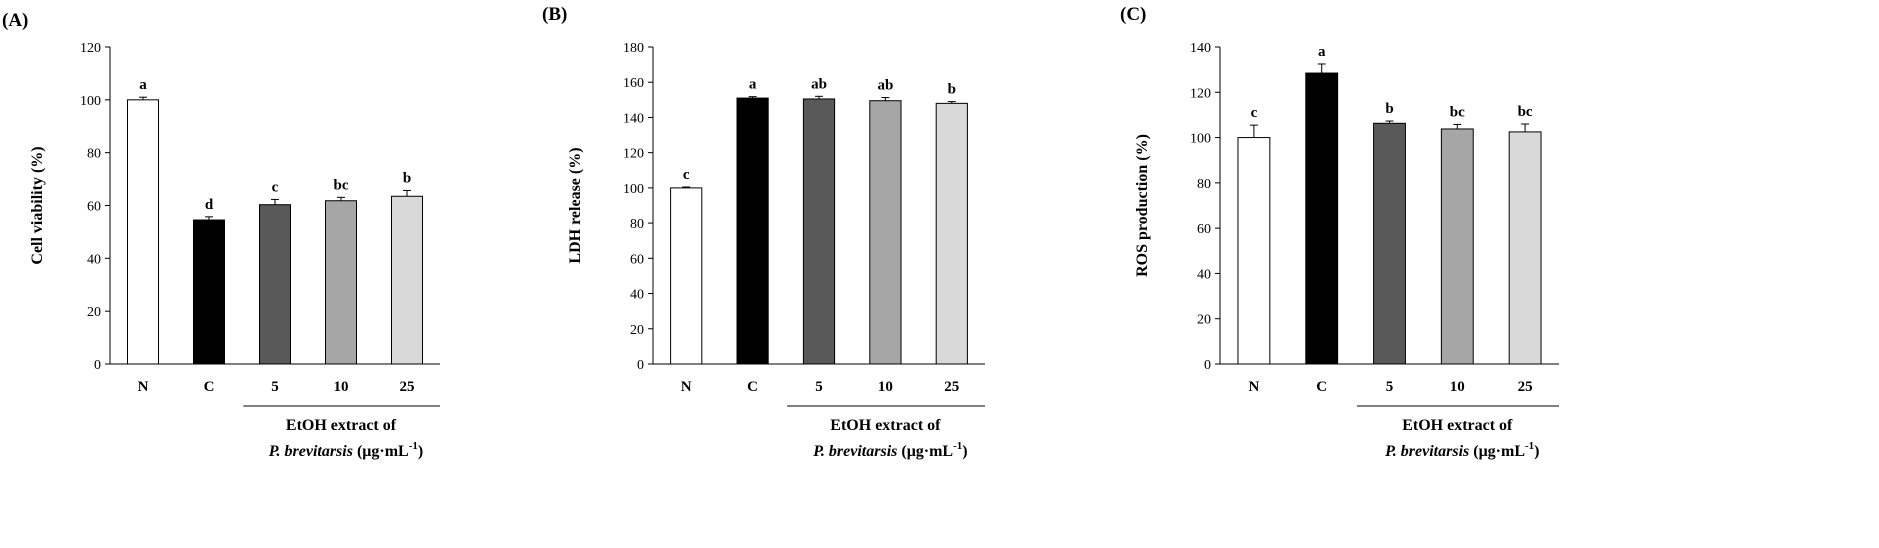 The width and height of the screenshot is (1879, 548). What do you see at coordinates (37, 205) in the screenshot?
I see `y-axis-title: Cell viability (%)` at bounding box center [37, 205].